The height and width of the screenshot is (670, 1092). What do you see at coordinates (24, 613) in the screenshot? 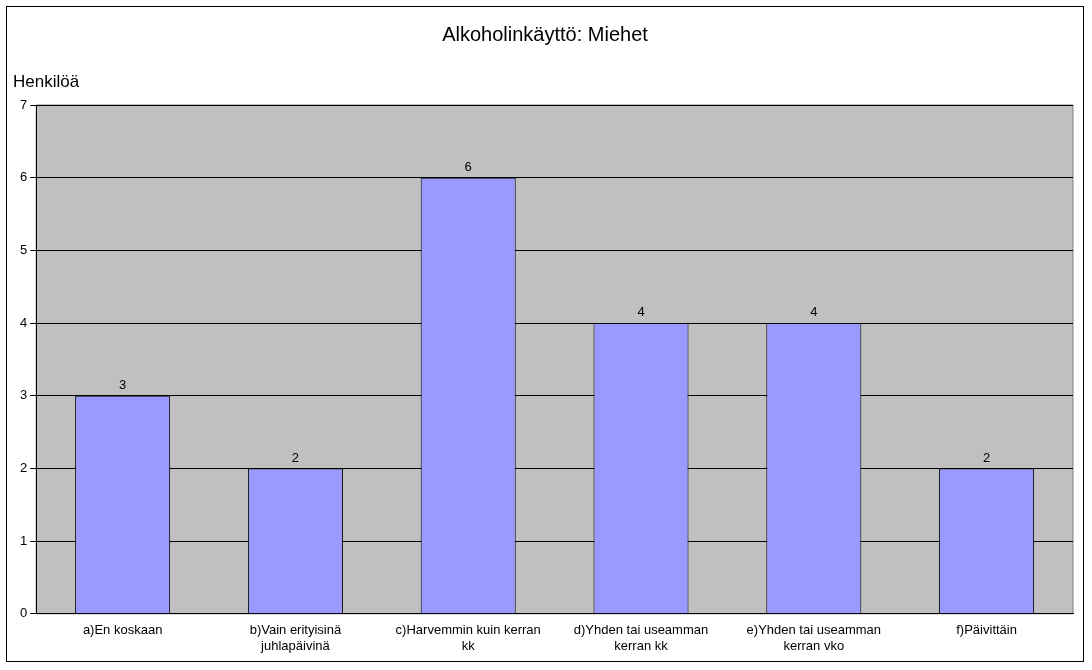
I see `y-tick-label: 0` at bounding box center [24, 613].